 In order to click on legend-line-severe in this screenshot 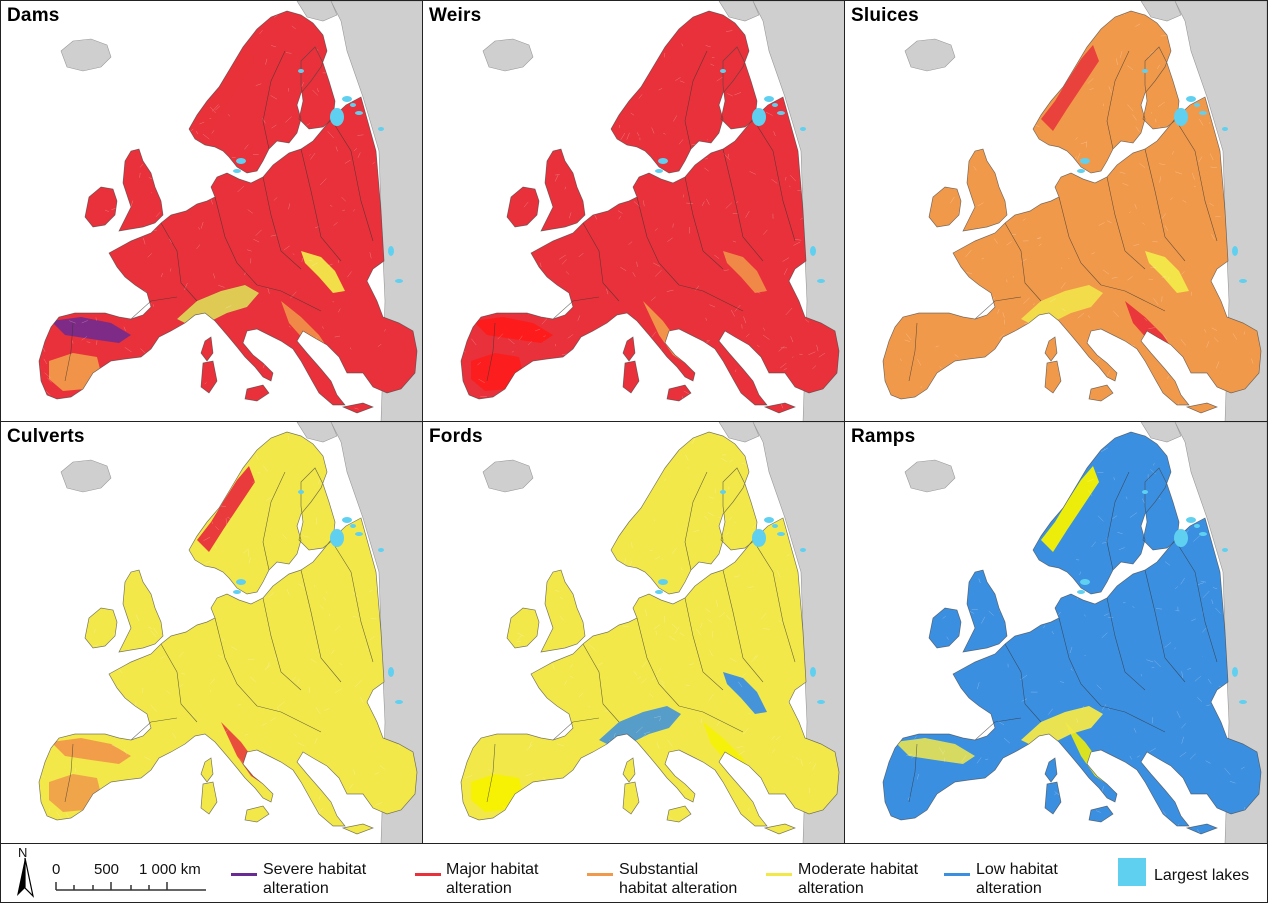, I will do `click(244, 874)`.